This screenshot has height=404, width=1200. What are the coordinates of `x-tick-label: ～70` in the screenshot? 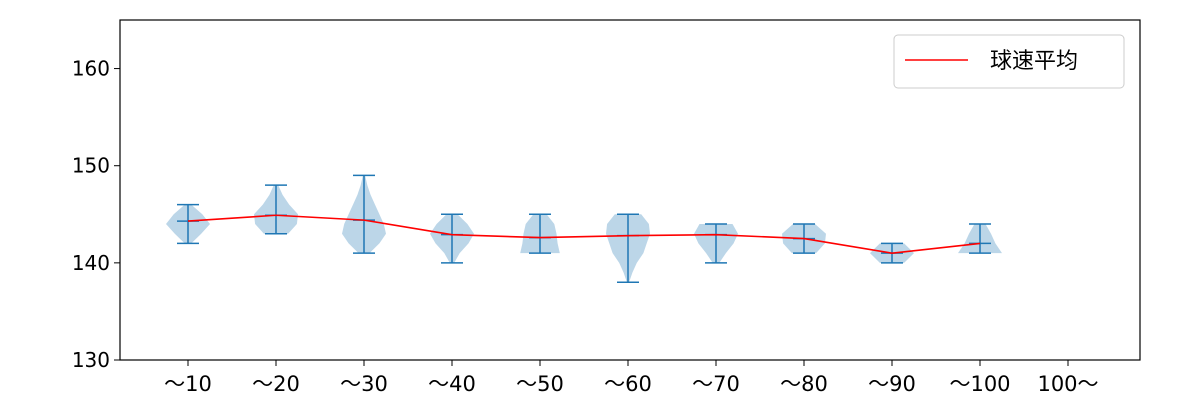 It's located at (716, 384).